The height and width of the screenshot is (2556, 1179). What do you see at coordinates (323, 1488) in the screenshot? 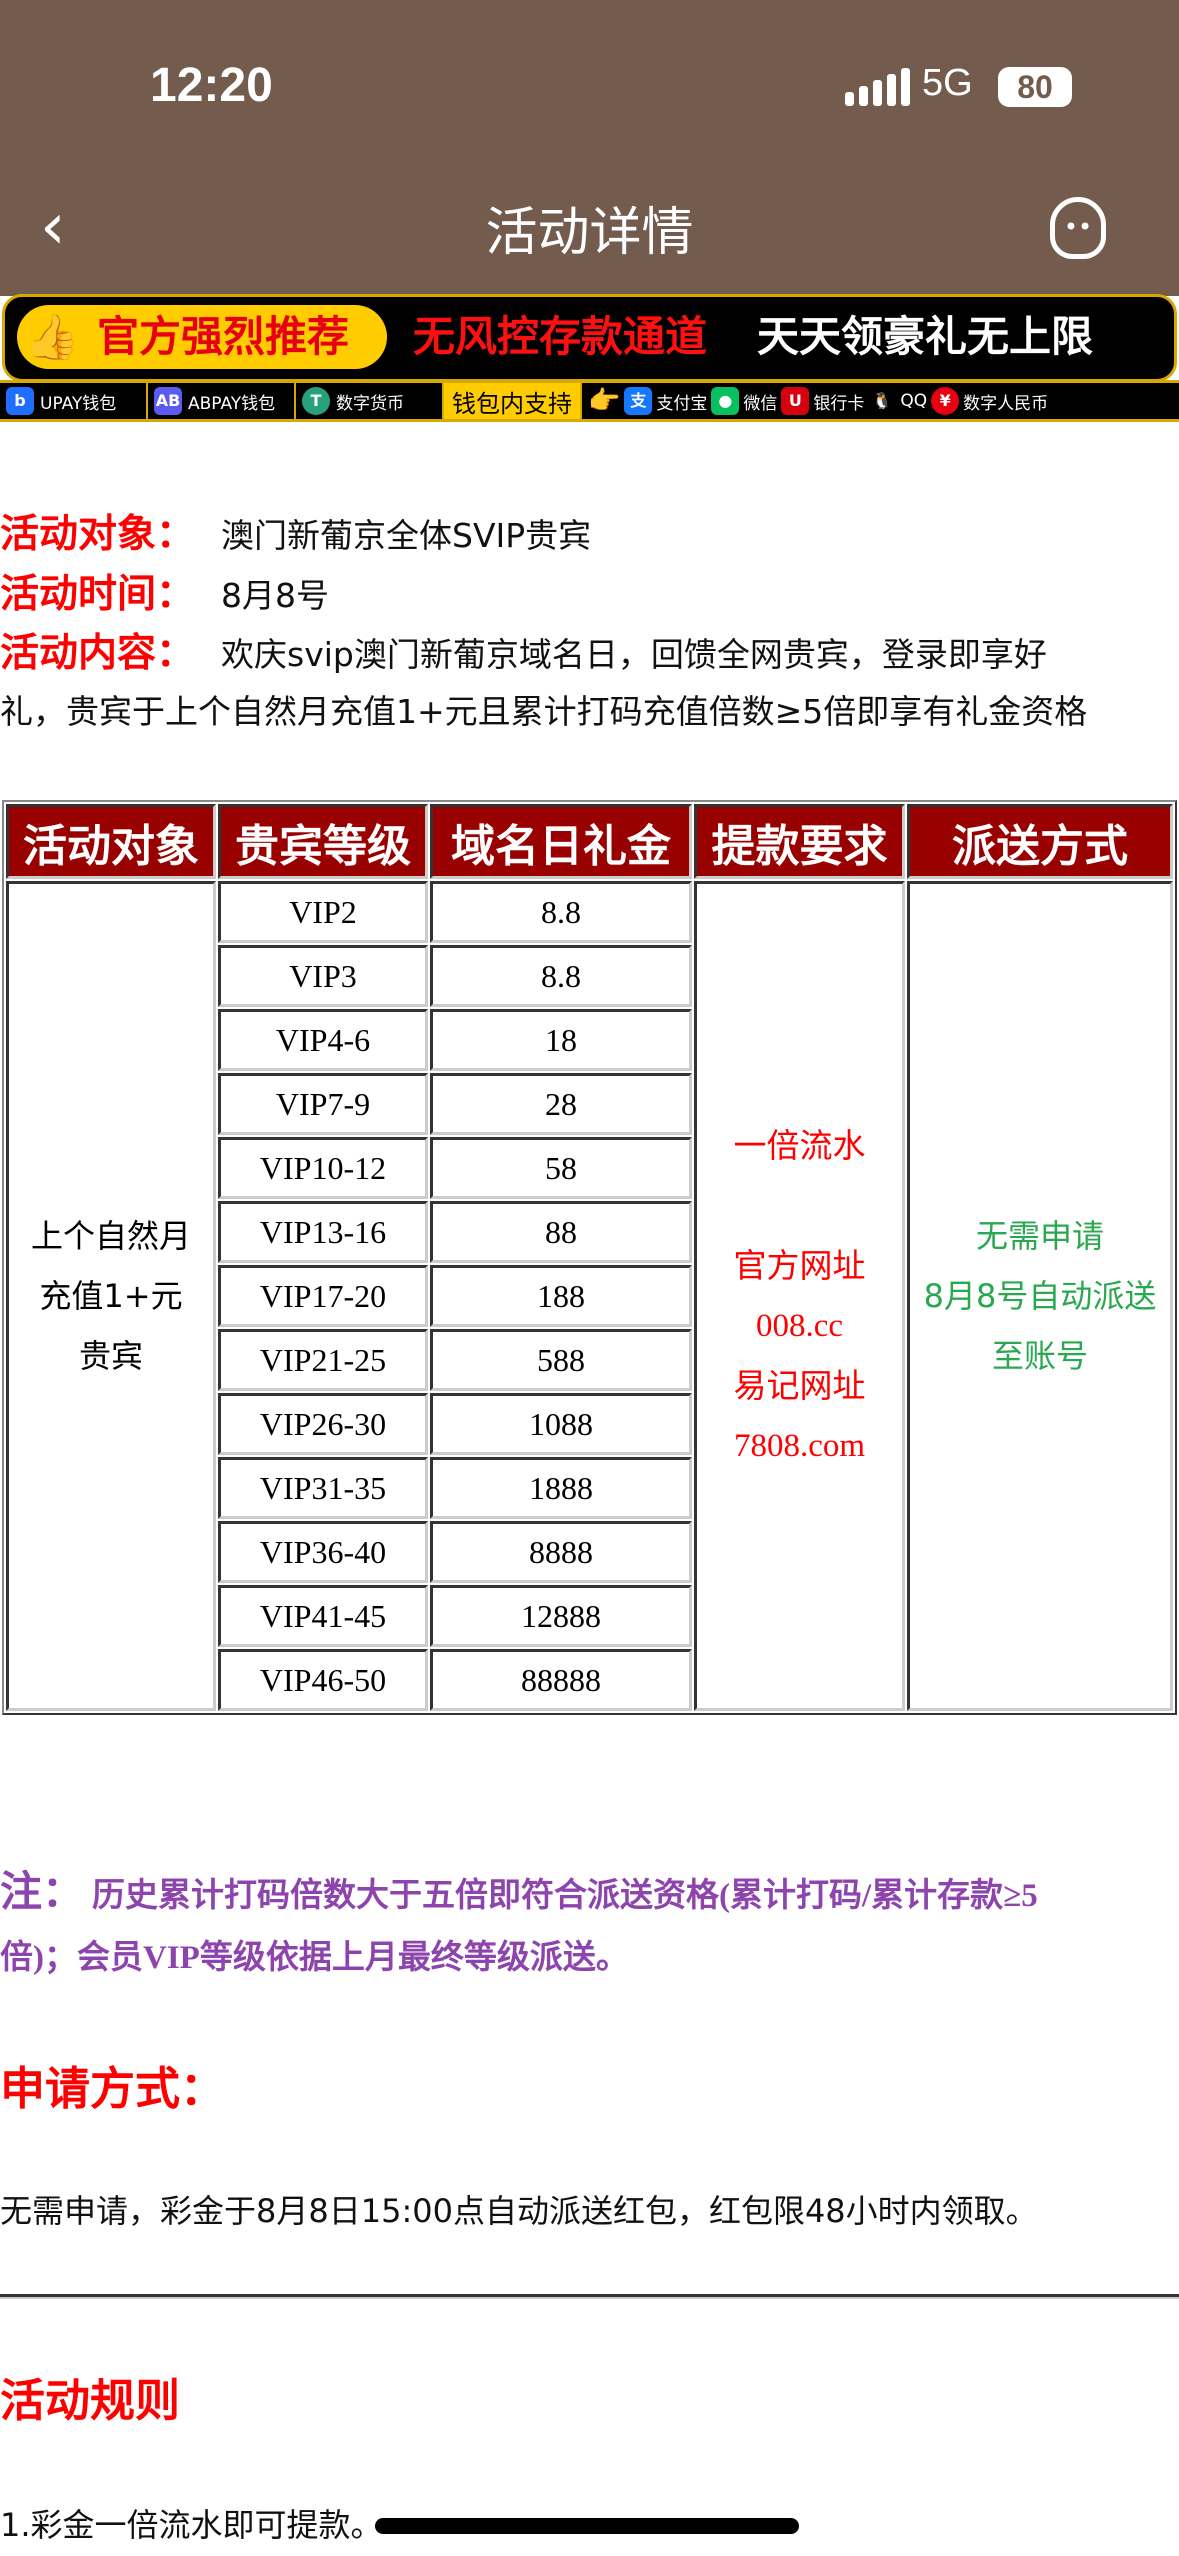
I see `vip-level-cell: VIP31-35` at bounding box center [323, 1488].